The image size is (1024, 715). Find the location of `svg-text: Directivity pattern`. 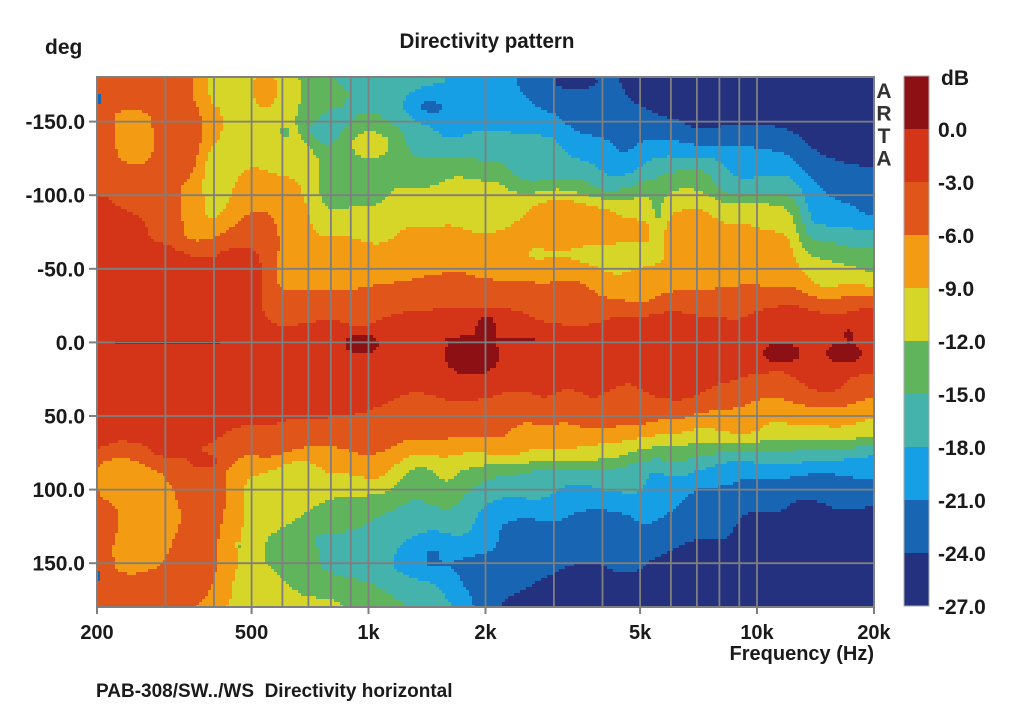

svg-text: Directivity pattern is located at coordinates (487, 41).